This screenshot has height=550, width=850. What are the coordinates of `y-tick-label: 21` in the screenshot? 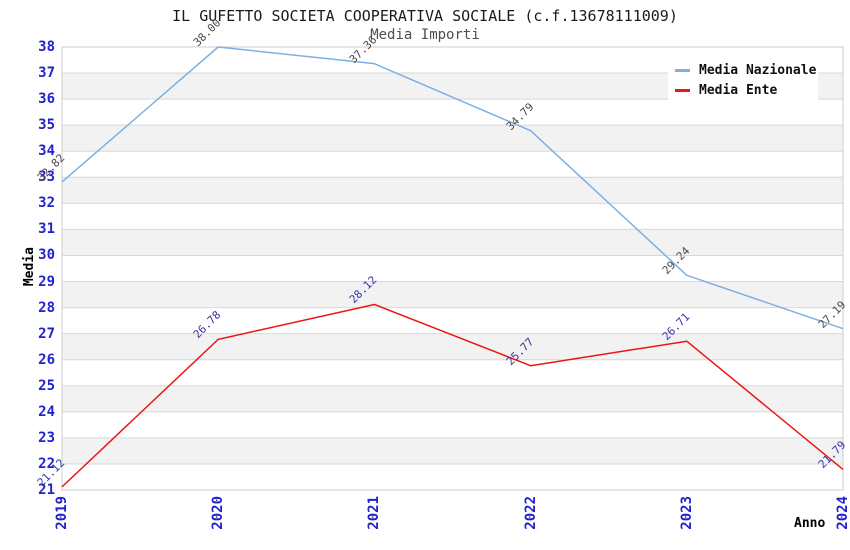 It's located at (46, 490).